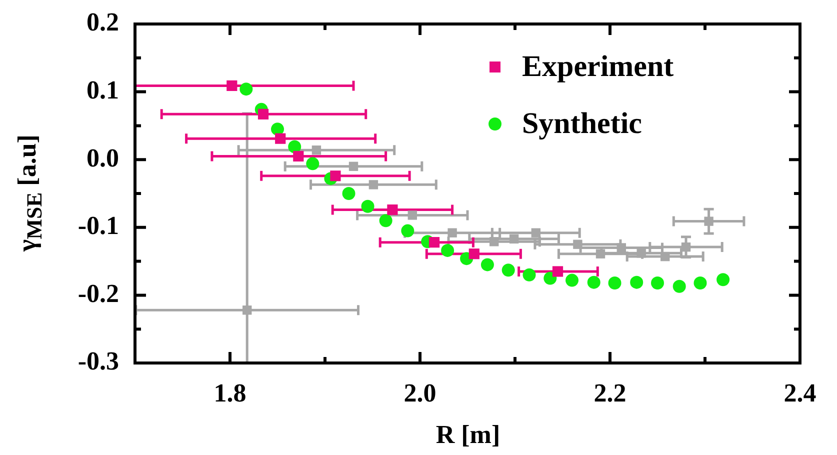 The width and height of the screenshot is (837, 455). I want to click on y-tick-label: -0.3, so click(98, 361).